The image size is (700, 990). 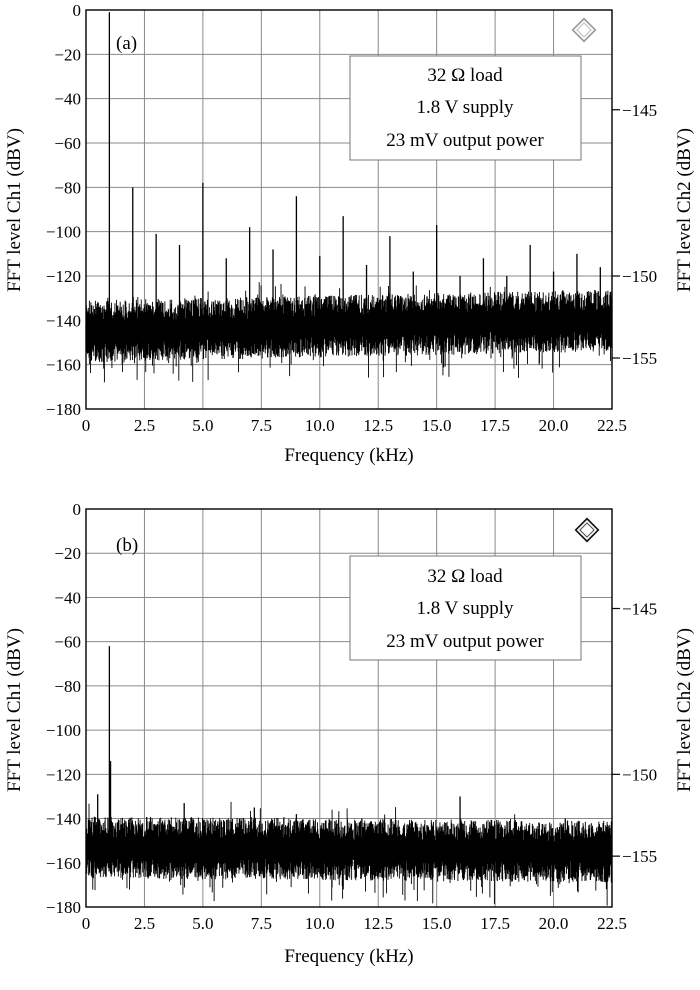 I want to click on annotation-supply-b: 1.8 V supply, so click(x=465, y=608).